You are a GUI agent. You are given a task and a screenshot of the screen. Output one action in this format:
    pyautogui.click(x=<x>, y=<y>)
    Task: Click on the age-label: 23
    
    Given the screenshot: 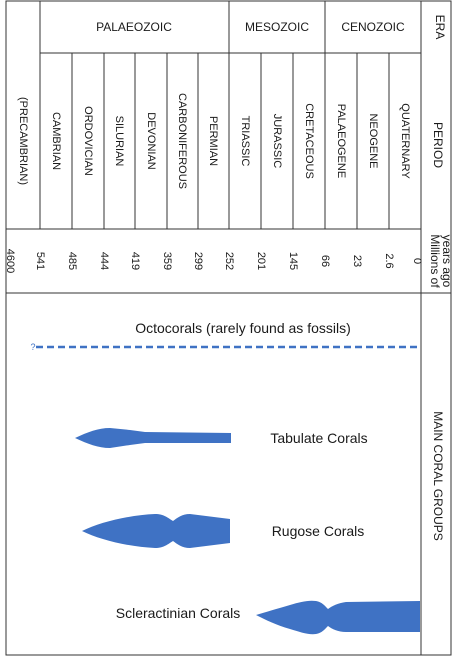 What is the action you would take?
    pyautogui.click(x=357, y=261)
    